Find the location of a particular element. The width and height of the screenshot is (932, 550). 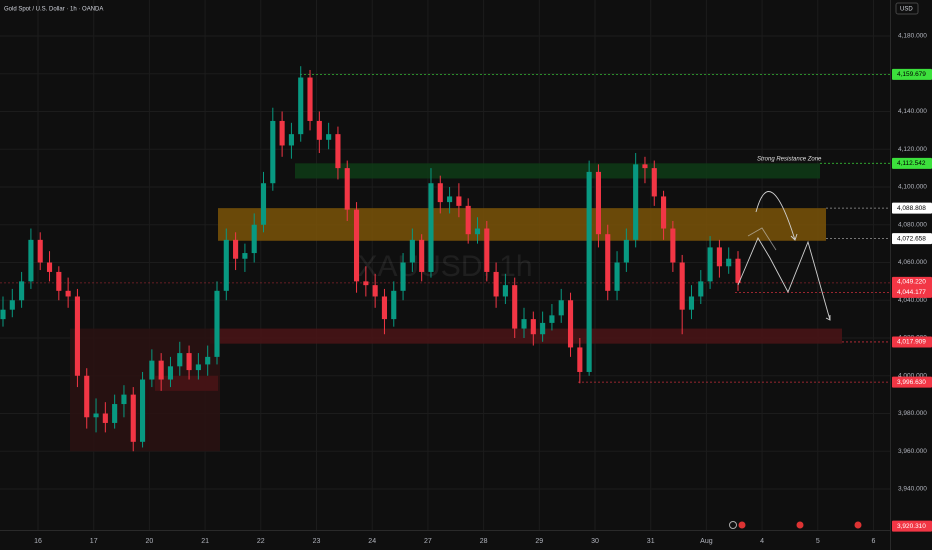

price-tag-label: 4,072.658 is located at coordinates (911, 238).